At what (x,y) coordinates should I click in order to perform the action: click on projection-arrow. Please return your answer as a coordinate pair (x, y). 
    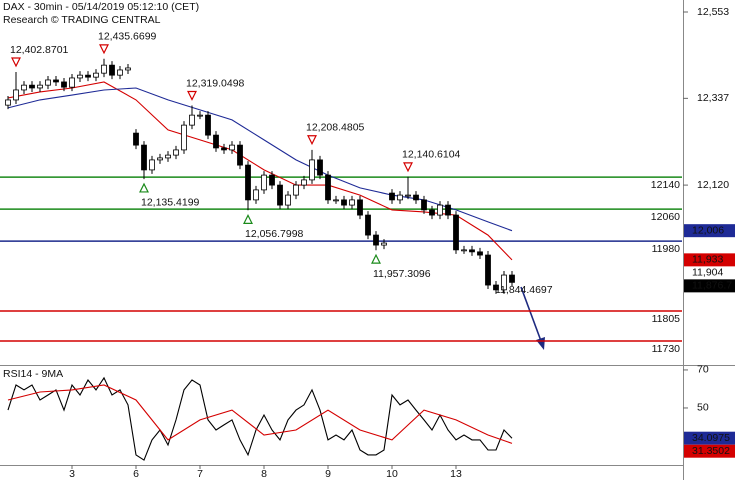
    Looking at the image, I should click on (532, 318).